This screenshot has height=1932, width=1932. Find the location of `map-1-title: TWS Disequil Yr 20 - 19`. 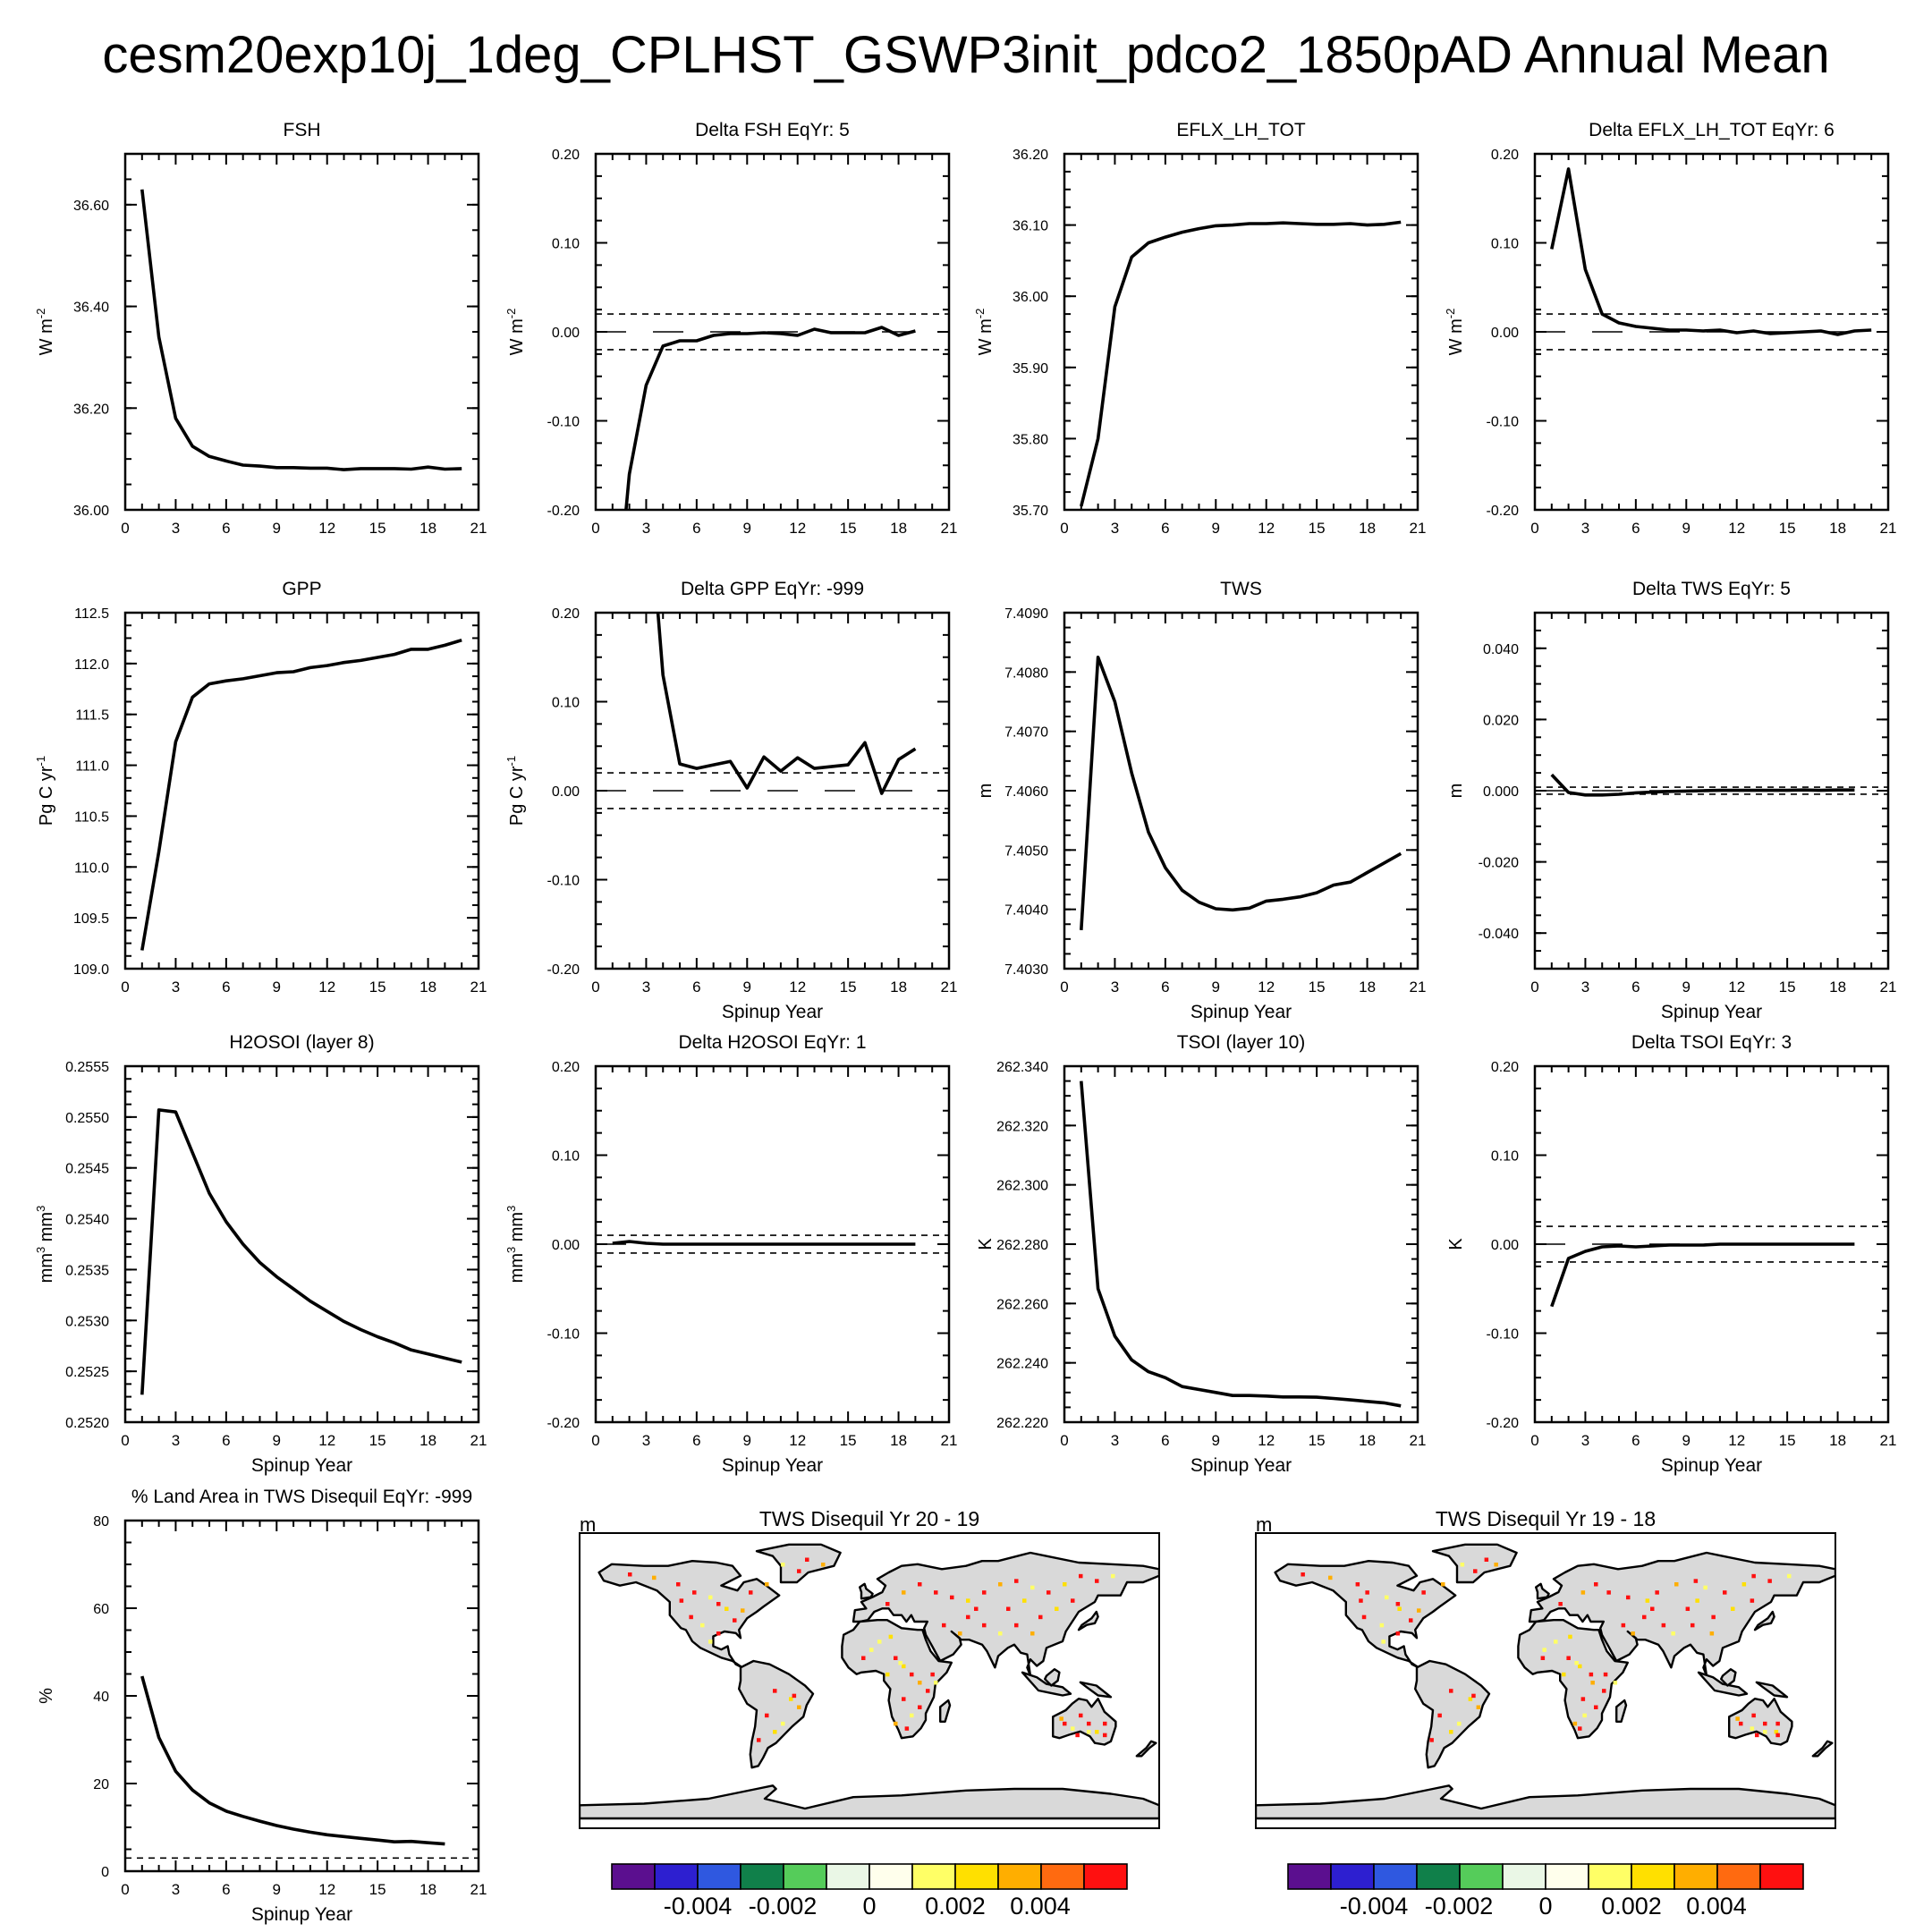

map-1-title: TWS Disequil Yr 20 - 19 is located at coordinates (869, 1518).